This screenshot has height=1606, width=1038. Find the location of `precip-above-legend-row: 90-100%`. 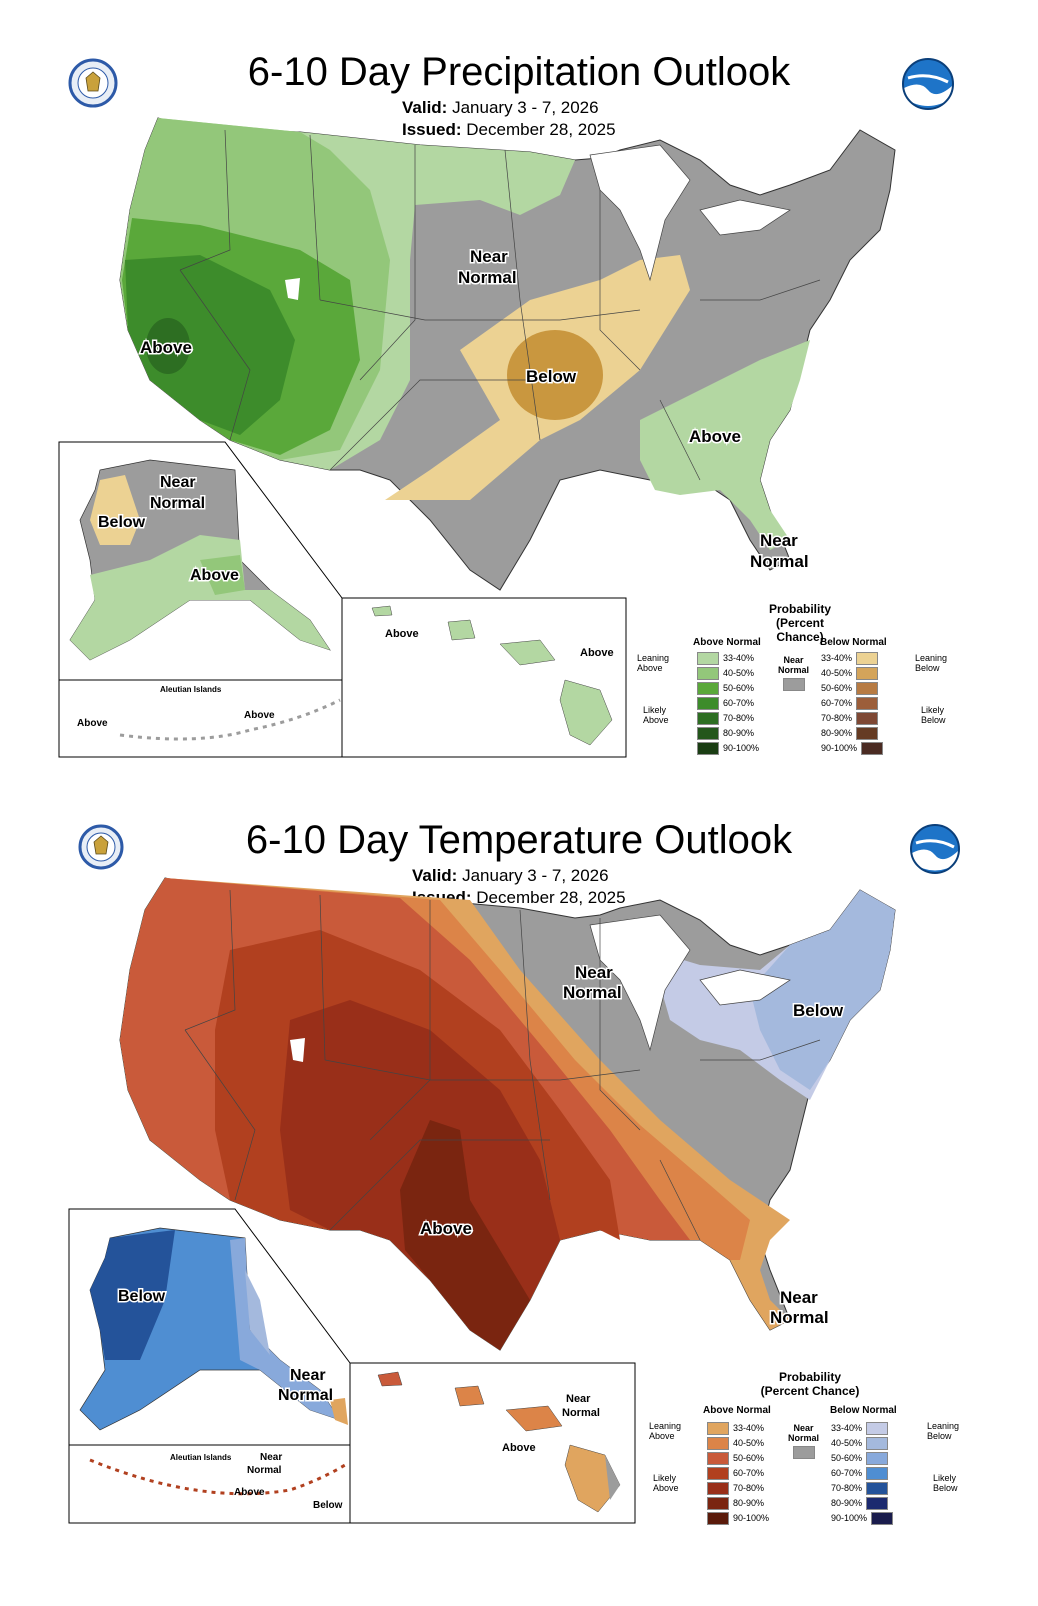

precip-above-legend-row: 90-100% is located at coordinates (728, 748).